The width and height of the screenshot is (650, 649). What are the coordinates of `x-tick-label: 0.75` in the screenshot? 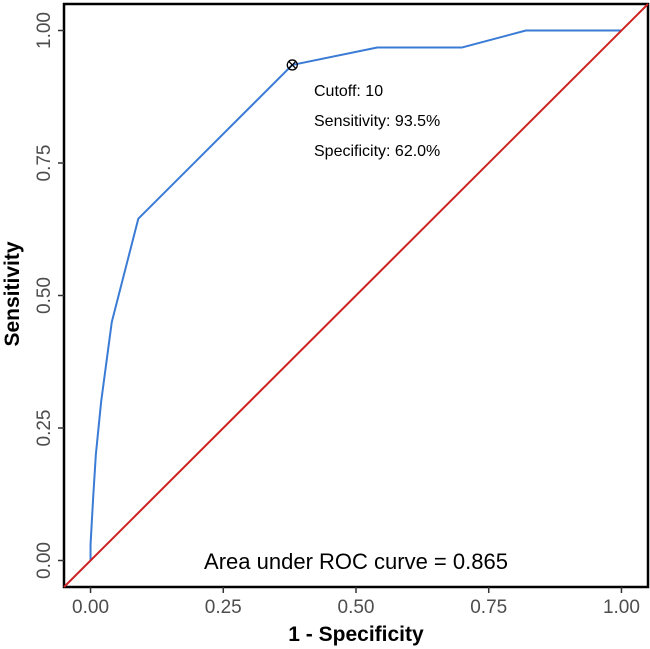 It's located at (488, 607).